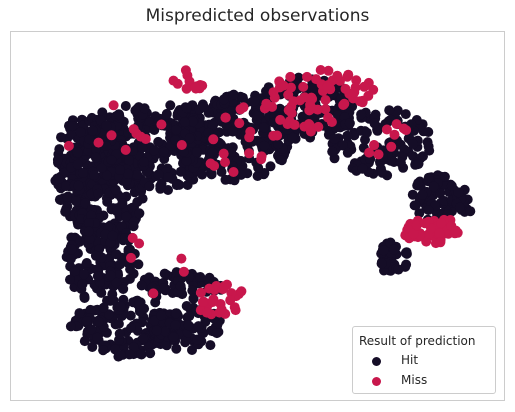  What do you see at coordinates (257, 16) in the screenshot?
I see `chart-title: Mispredicted observations` at bounding box center [257, 16].